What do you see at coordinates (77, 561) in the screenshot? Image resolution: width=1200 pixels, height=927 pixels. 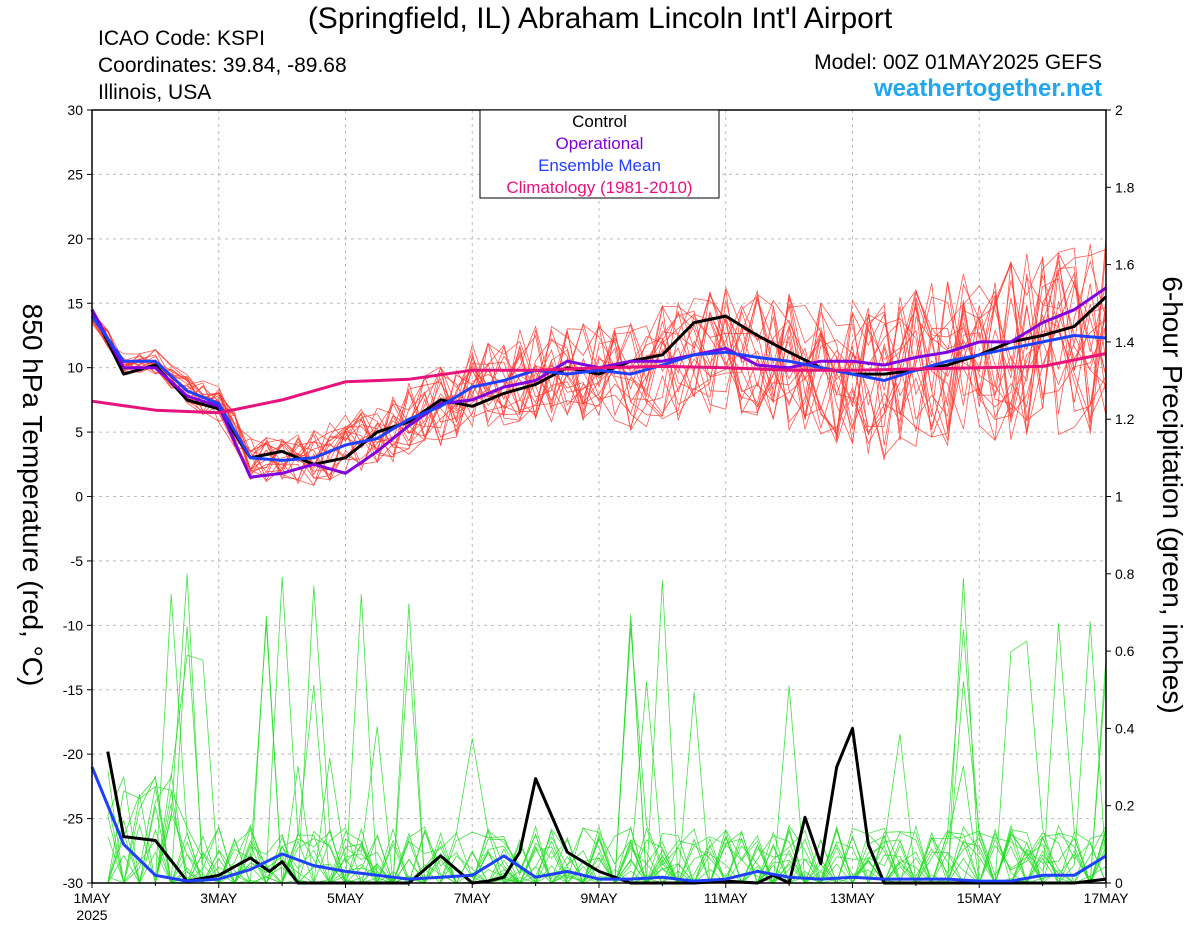 I see `y-tick-label: -5` at bounding box center [77, 561].